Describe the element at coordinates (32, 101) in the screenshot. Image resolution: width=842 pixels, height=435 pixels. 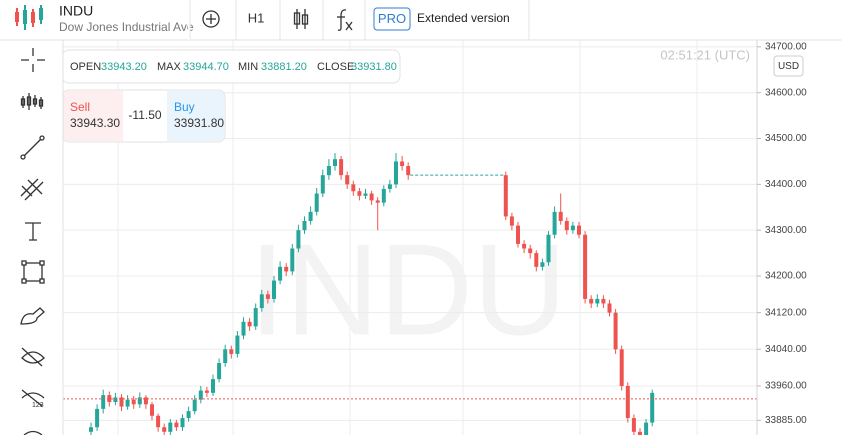
I see `indicator-tool` at that location.